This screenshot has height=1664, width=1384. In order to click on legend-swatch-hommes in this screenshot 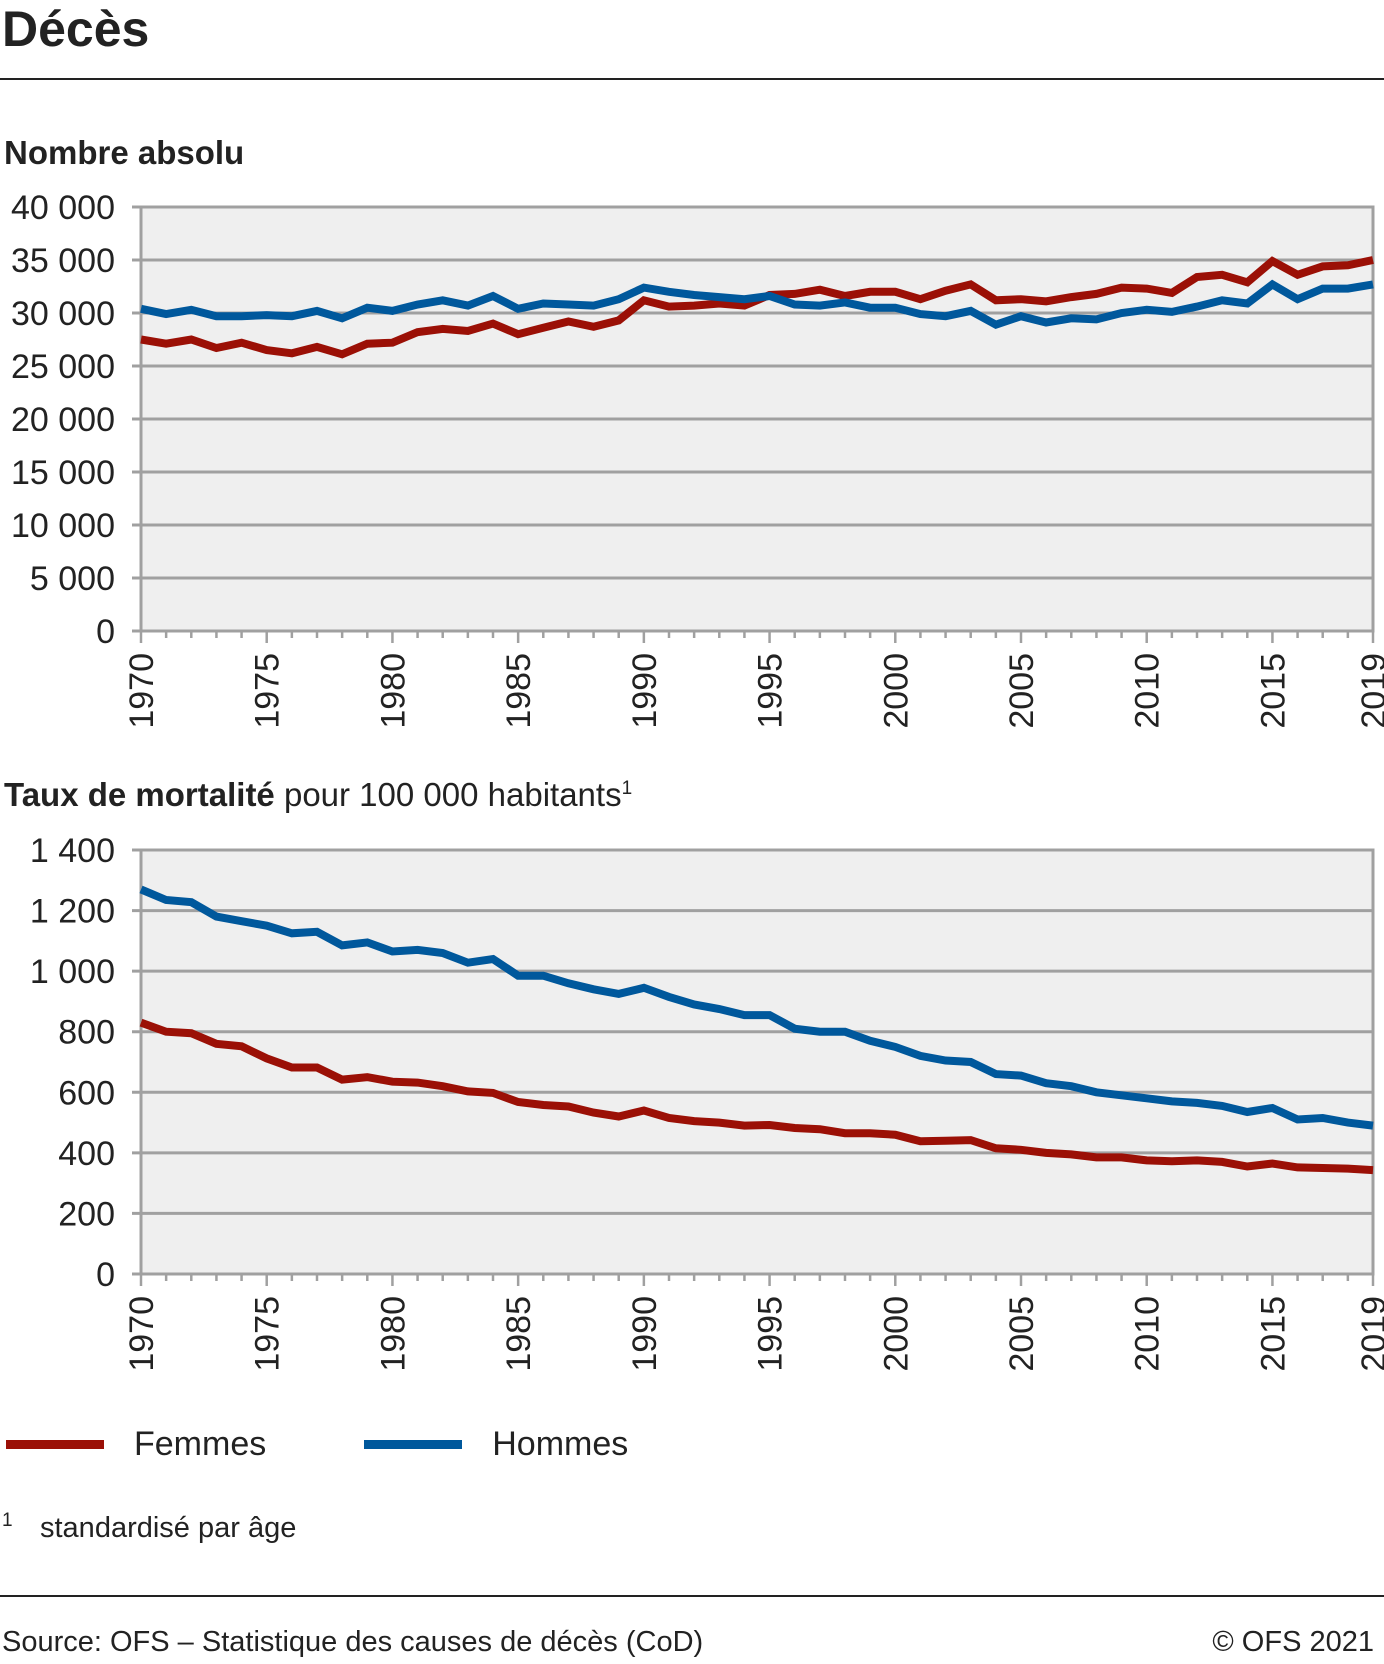, I will do `click(413, 1444)`.